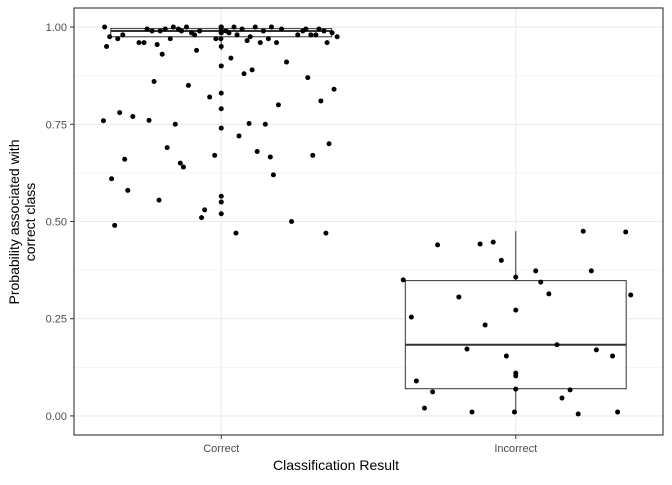 The height and width of the screenshot is (485, 672). What do you see at coordinates (56, 223) in the screenshot?
I see `y-tick-label: 0.50` at bounding box center [56, 223].